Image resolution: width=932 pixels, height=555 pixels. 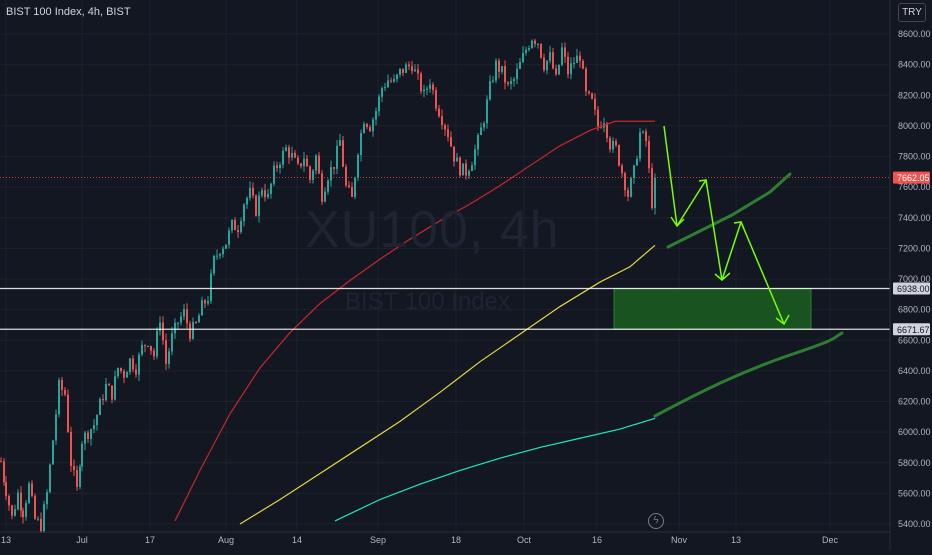 I want to click on y-tick-label: 5400.00, so click(x=914, y=524).